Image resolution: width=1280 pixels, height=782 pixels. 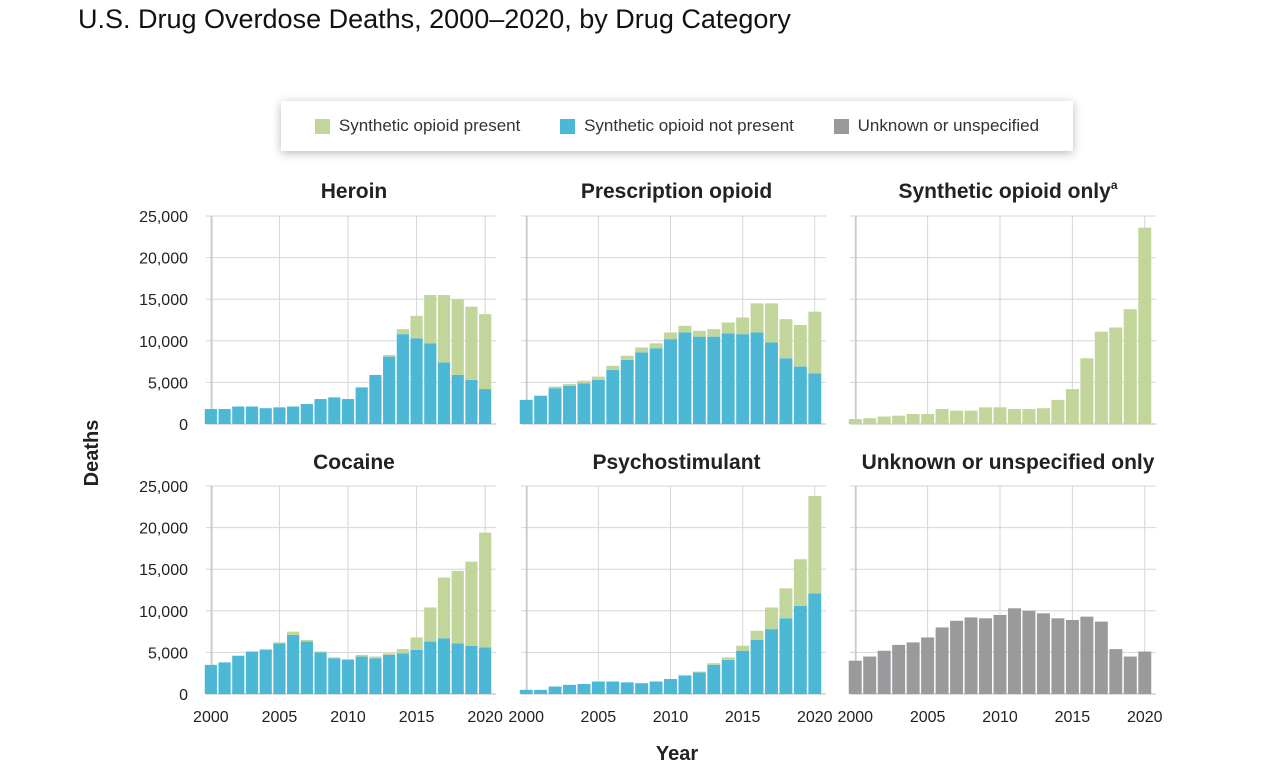 I want to click on legend-swatch-synthetic-present, so click(x=322, y=126).